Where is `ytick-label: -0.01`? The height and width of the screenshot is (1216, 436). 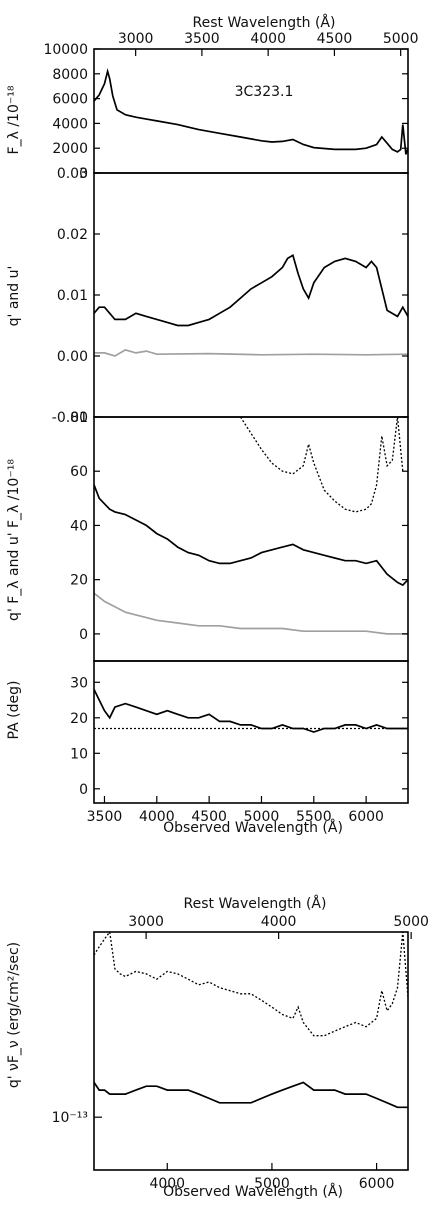 ytick-label: -0.01 is located at coordinates (70, 418).